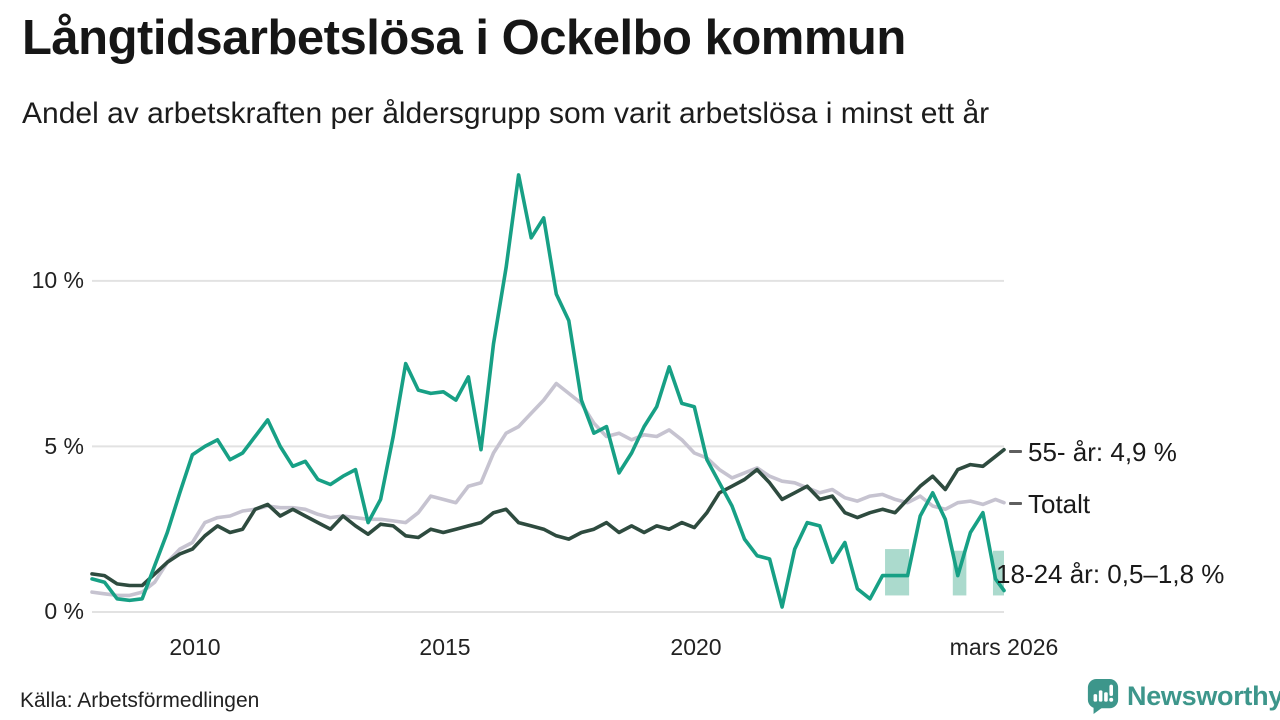 Image resolution: width=1280 pixels, height=720 pixels. I want to click on end-label-55-ar: 55- år: 4,9 %, so click(1102, 452).